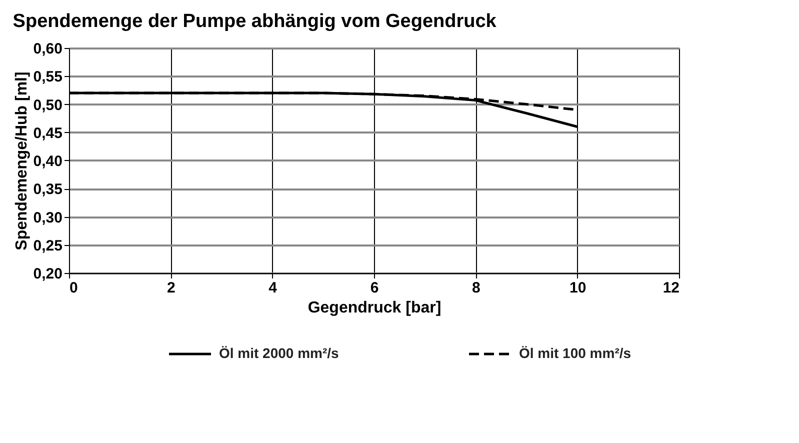 The width and height of the screenshot is (799, 443). What do you see at coordinates (171, 288) in the screenshot?
I see `x-tick-label: 2` at bounding box center [171, 288].